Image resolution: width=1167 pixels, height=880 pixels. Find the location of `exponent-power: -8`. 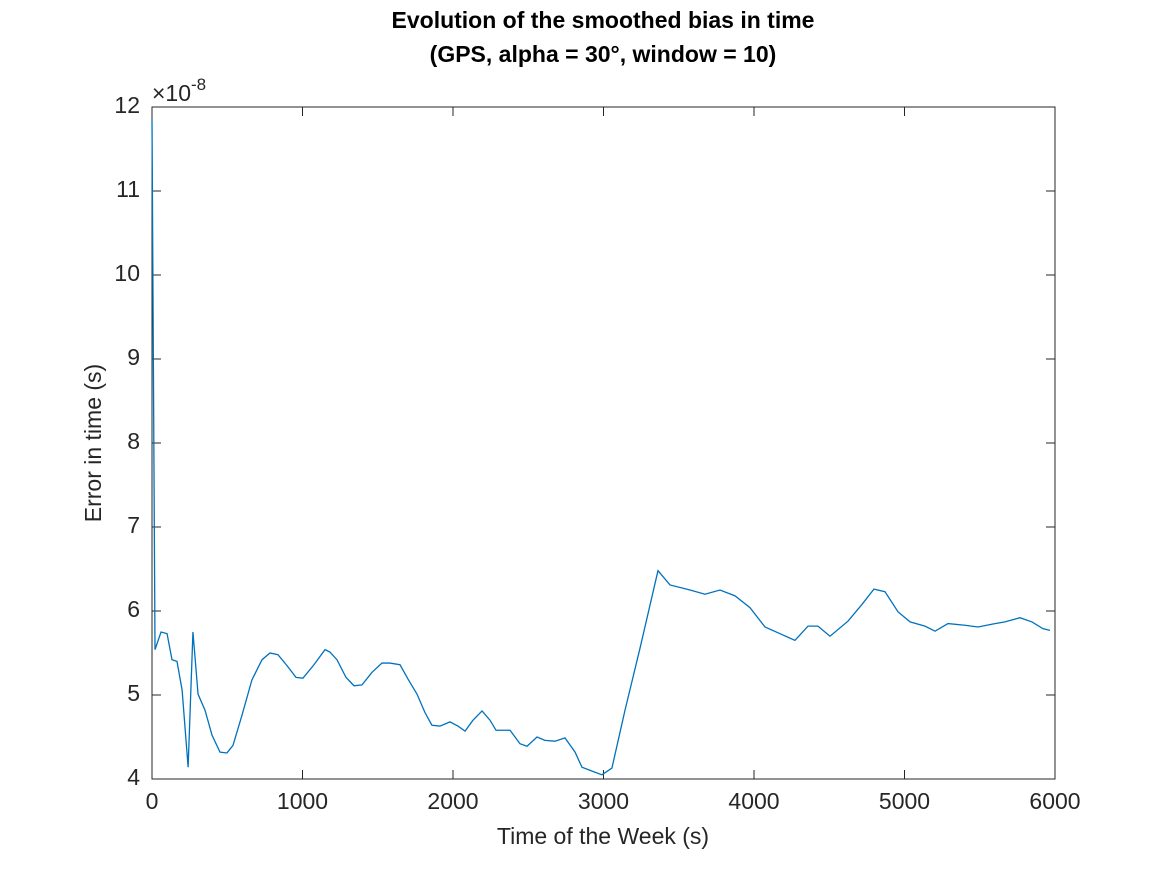

exponent-power: -8 is located at coordinates (198, 84).